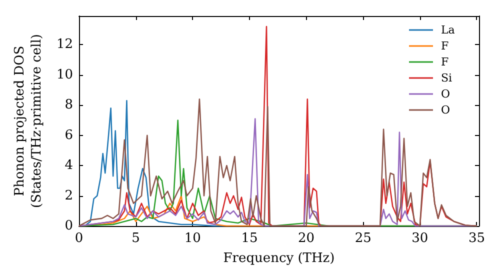 The width and height of the screenshot is (500, 280). What do you see at coordinates (363, 238) in the screenshot?
I see `x-tick-label: 25` at bounding box center [363, 238].